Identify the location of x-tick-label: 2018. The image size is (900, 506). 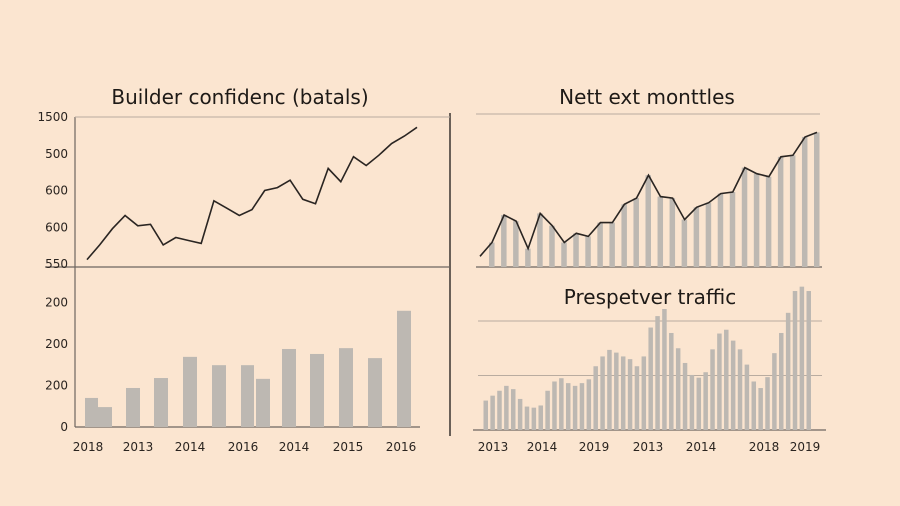
(764, 447).